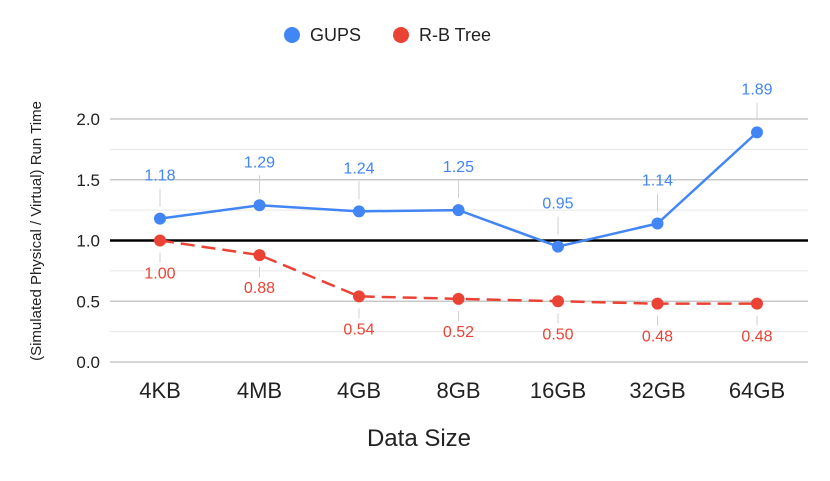  I want to click on x-axis-ticks: 4KB 4MB 4GB 8GB 16GB 32GB 64GB, so click(462, 390).